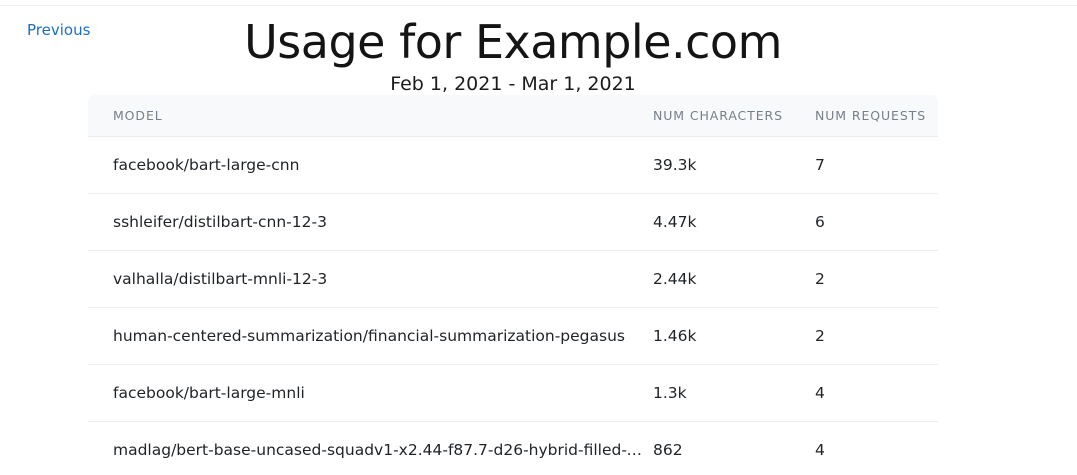 The height and width of the screenshot is (475, 1077). Describe the element at coordinates (734, 116) in the screenshot. I see `column-header-num-characters: NUM CHARACTERS` at that location.